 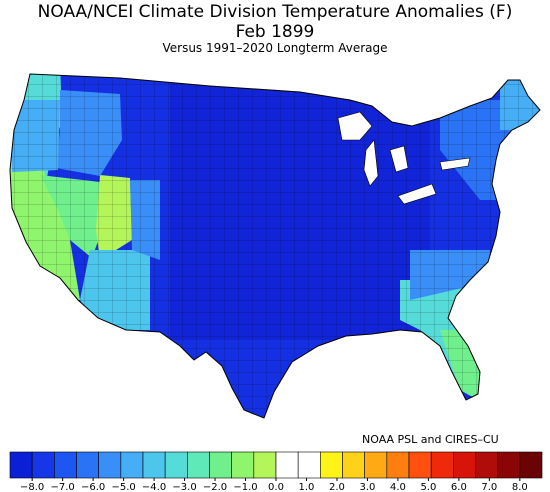 What do you see at coordinates (367, 487) in the screenshot?
I see `legend-tick-label: 3.0` at bounding box center [367, 487].